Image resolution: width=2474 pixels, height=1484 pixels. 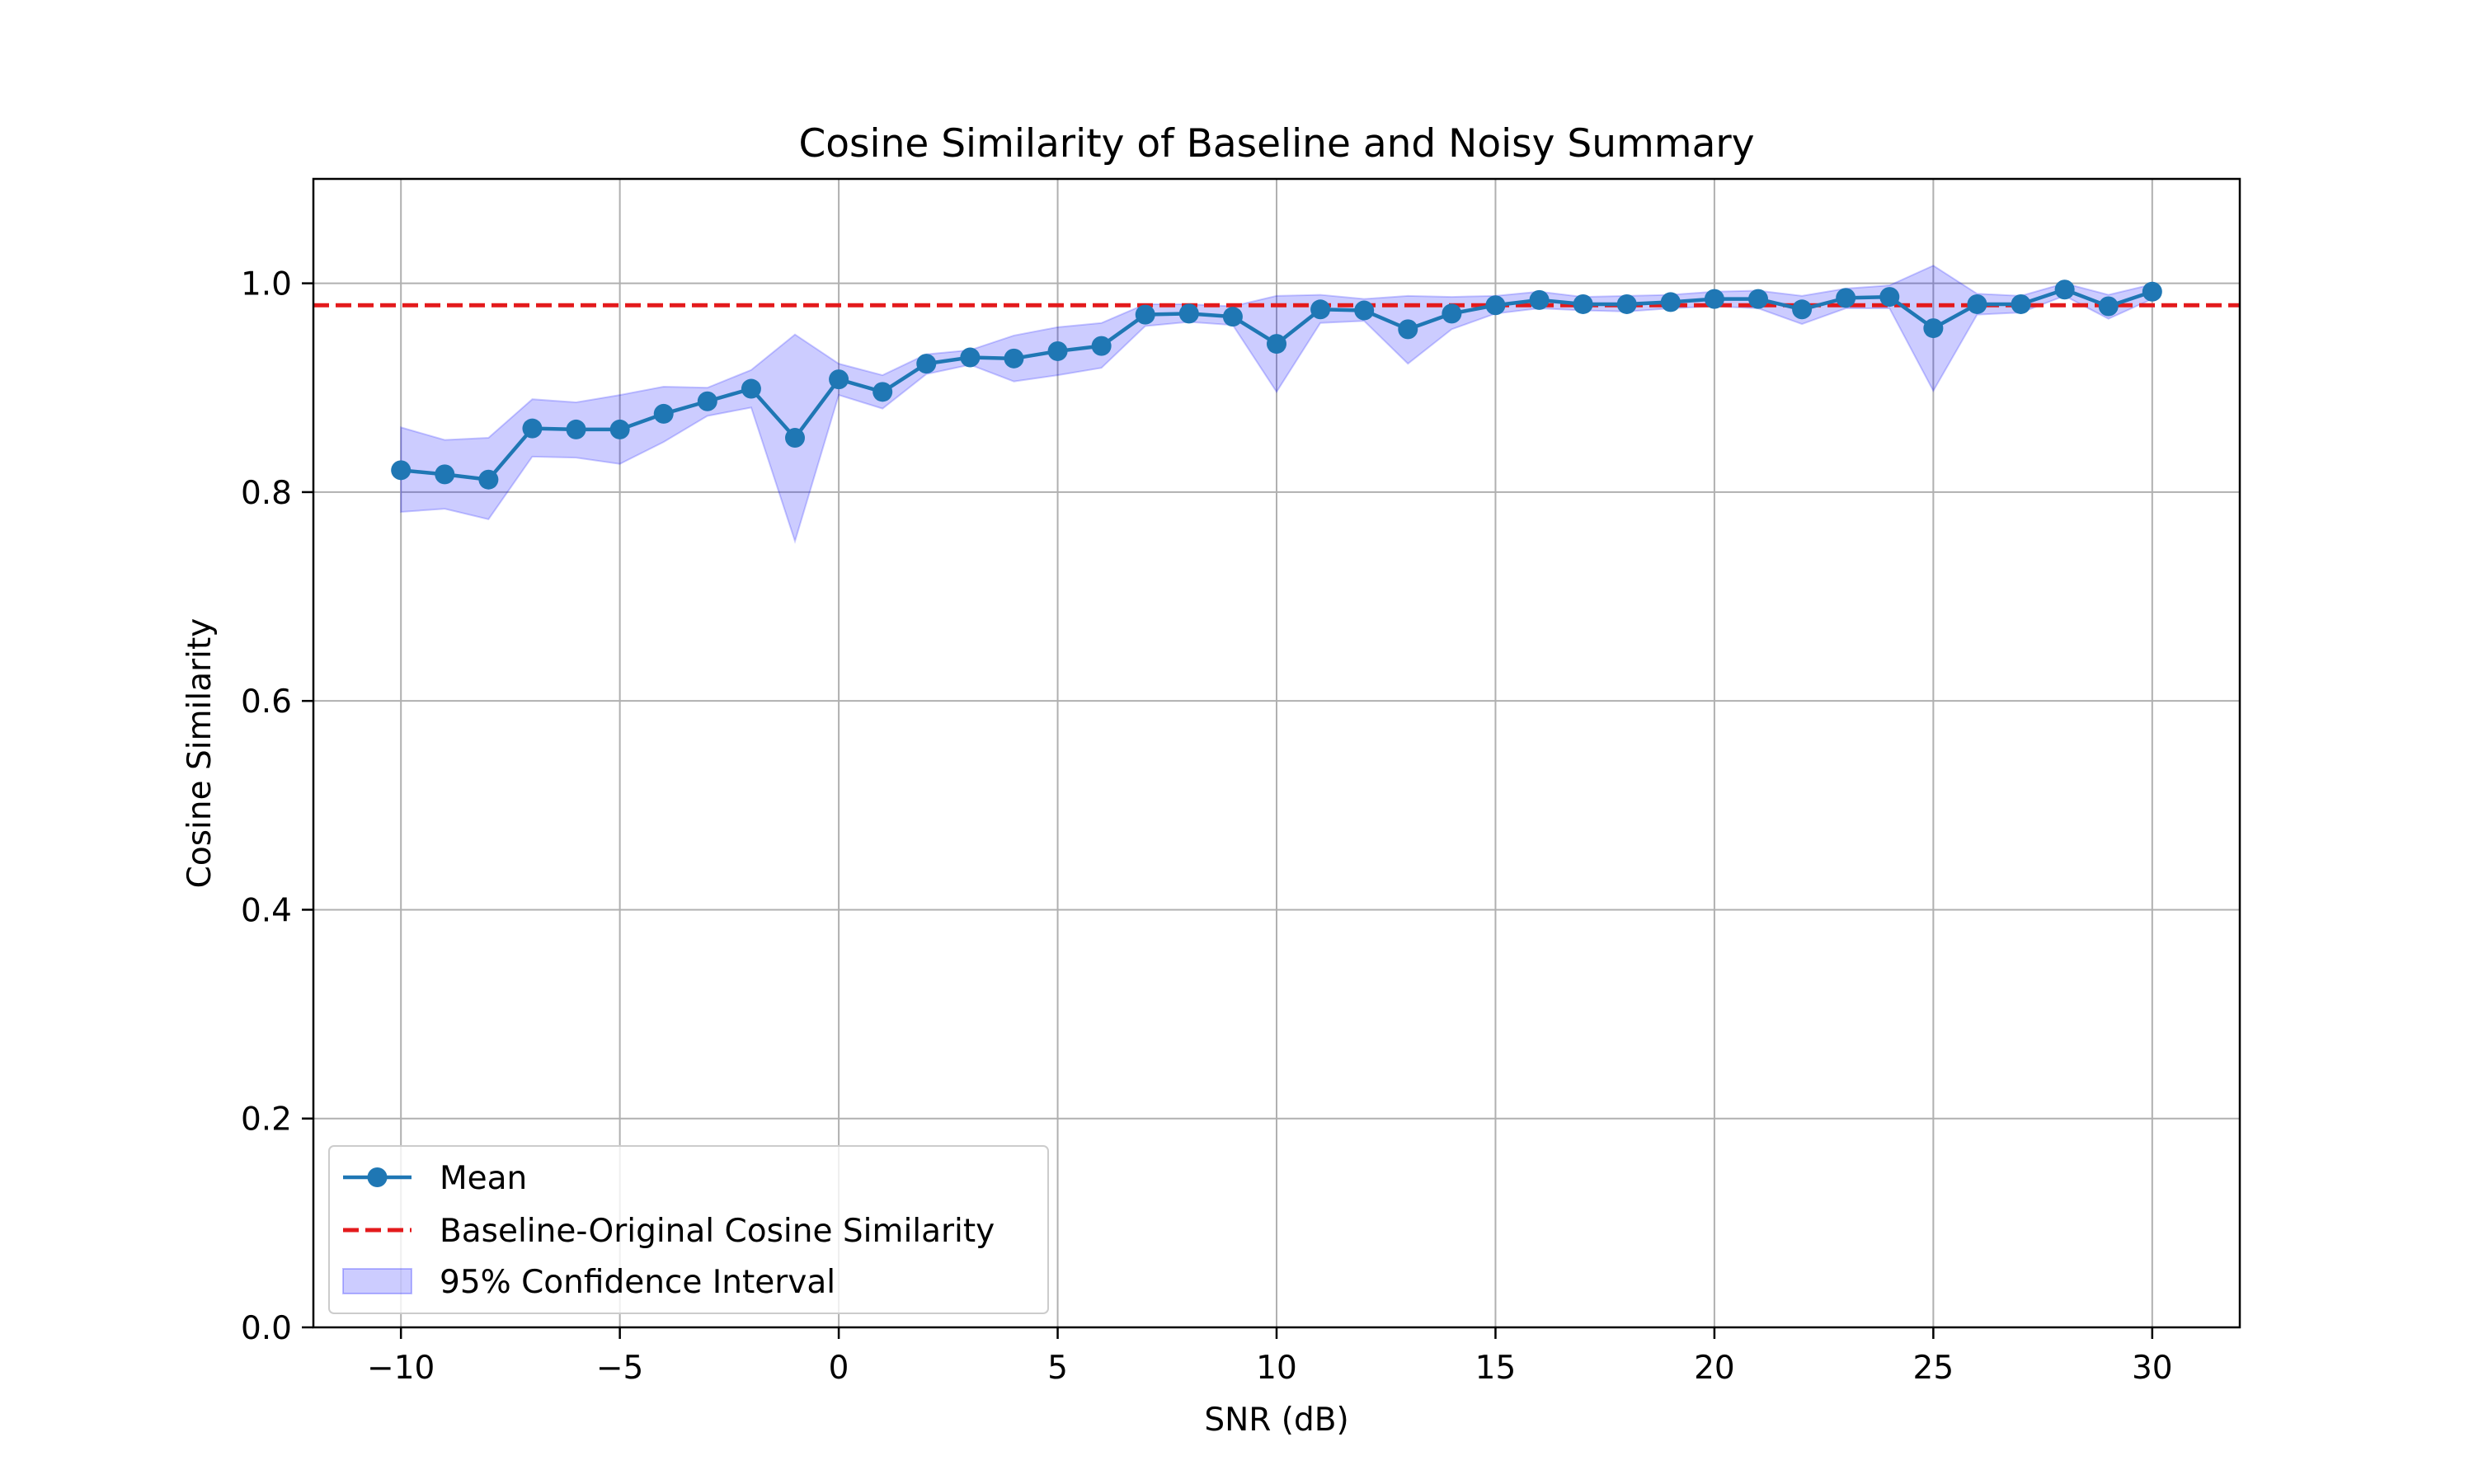 What do you see at coordinates (1496, 1368) in the screenshot?
I see `x-tick-label: 15` at bounding box center [1496, 1368].